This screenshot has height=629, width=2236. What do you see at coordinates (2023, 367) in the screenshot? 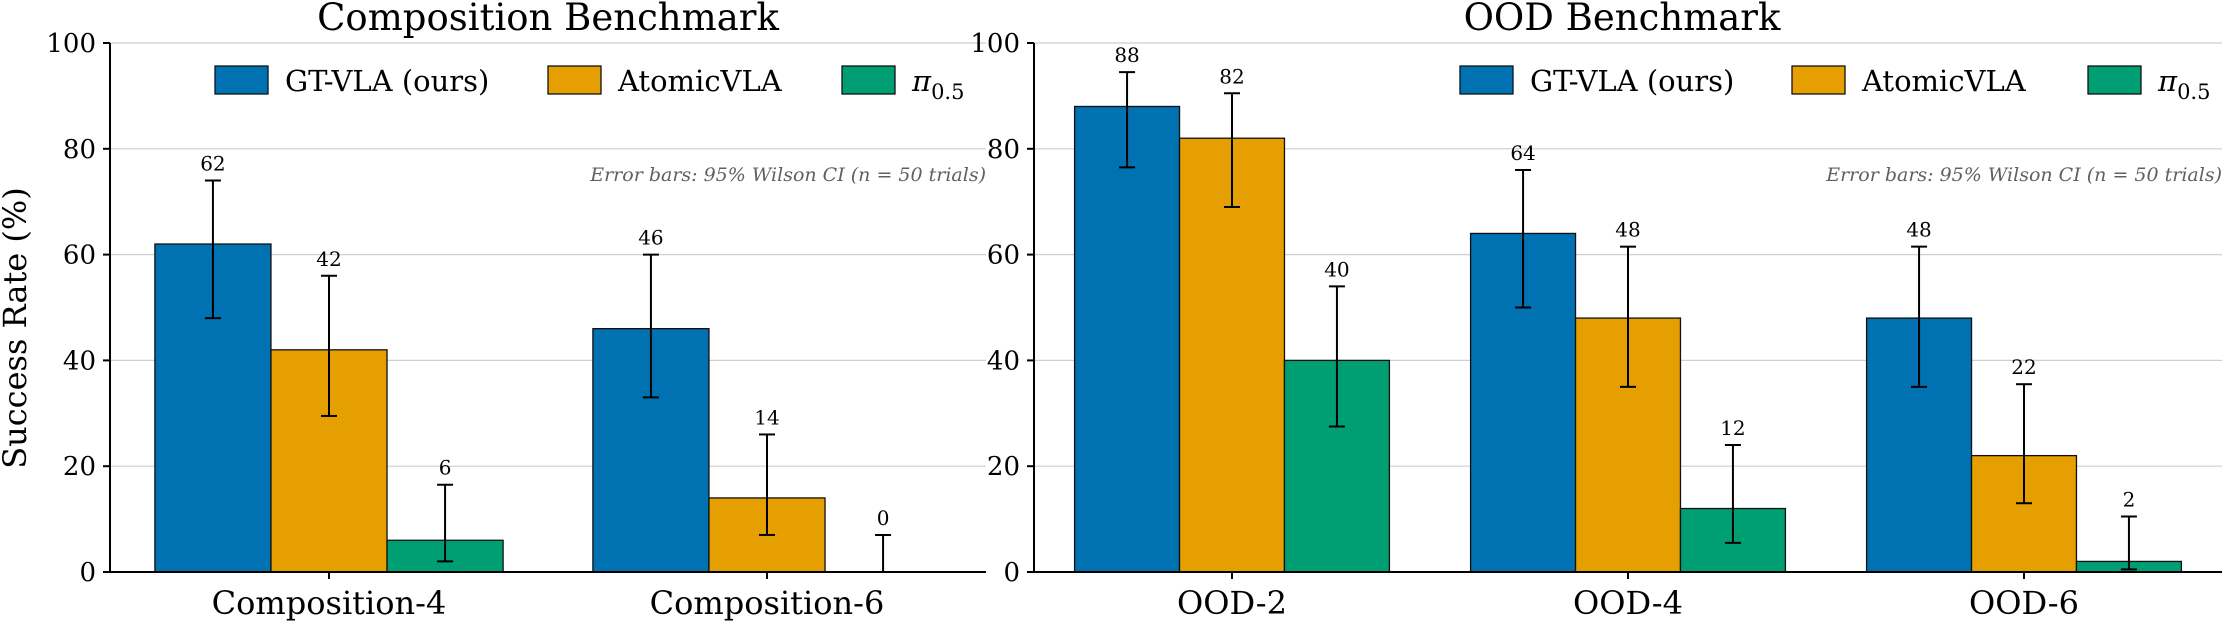
I see `data-label: 22` at bounding box center [2023, 367].